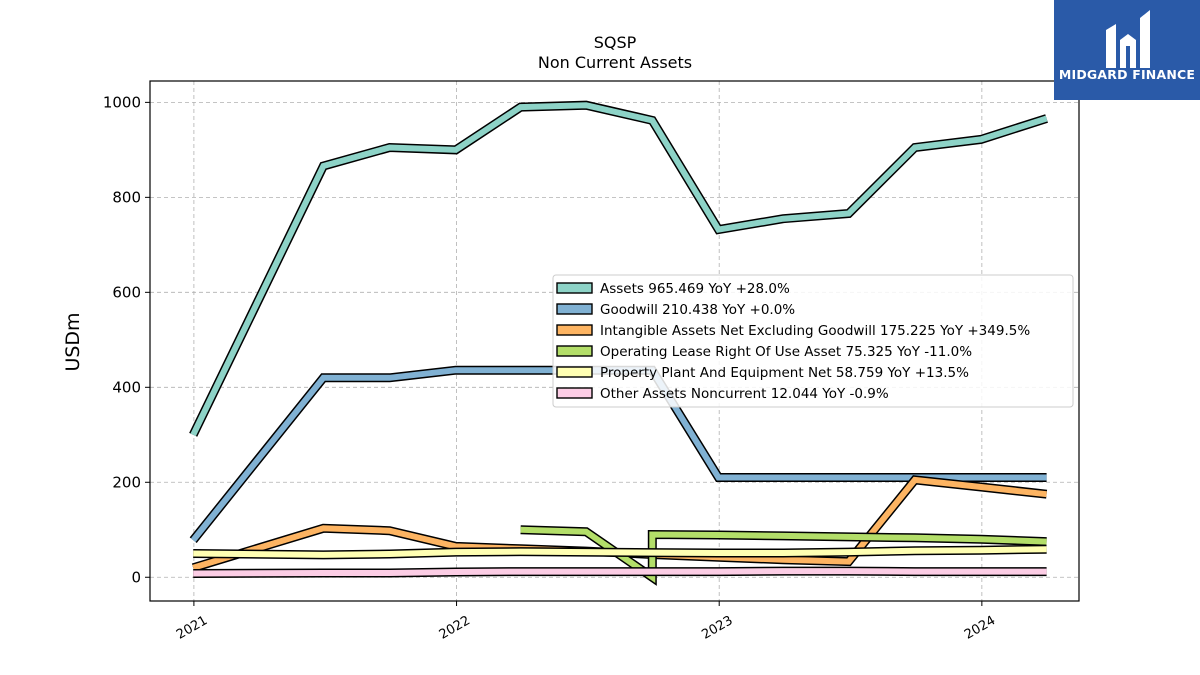 The image size is (1200, 675). I want to click on y-tick-label: 0, so click(136, 577).